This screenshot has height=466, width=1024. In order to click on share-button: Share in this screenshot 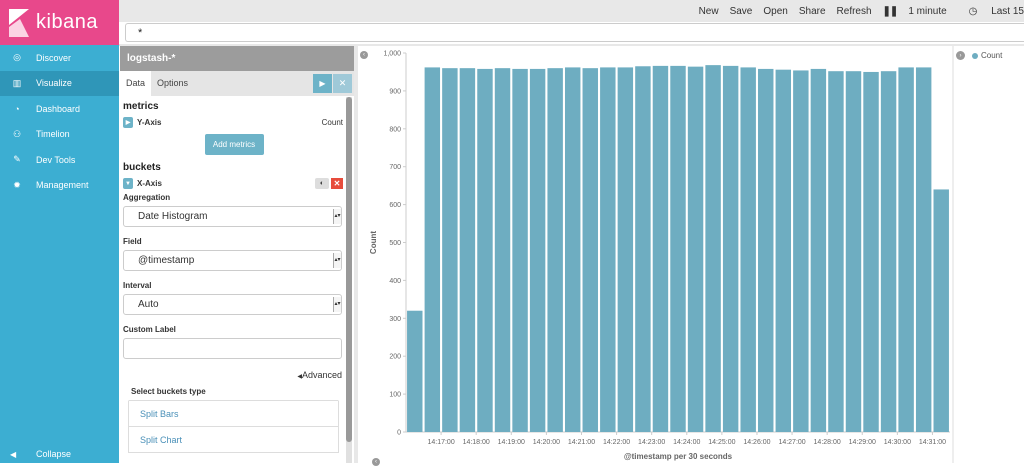, I will do `click(812, 11)`.